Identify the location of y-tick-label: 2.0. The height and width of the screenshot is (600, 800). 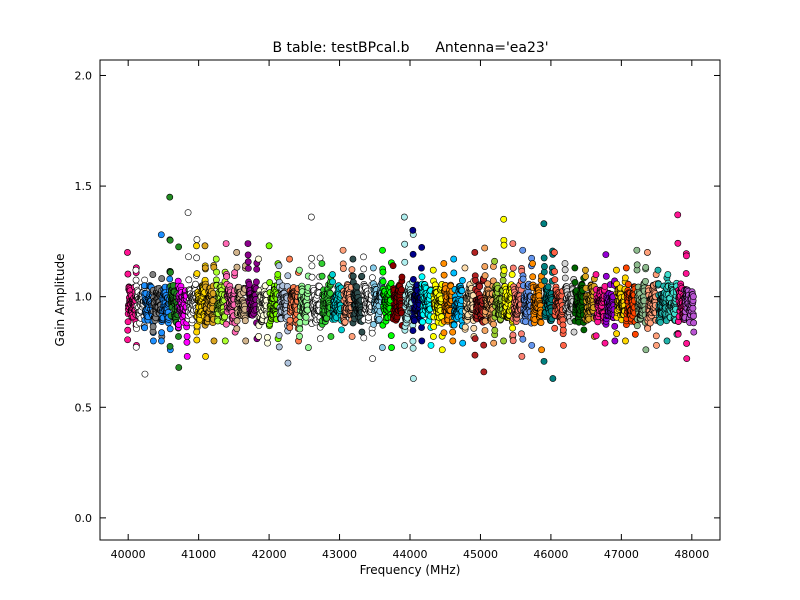
(84, 75).